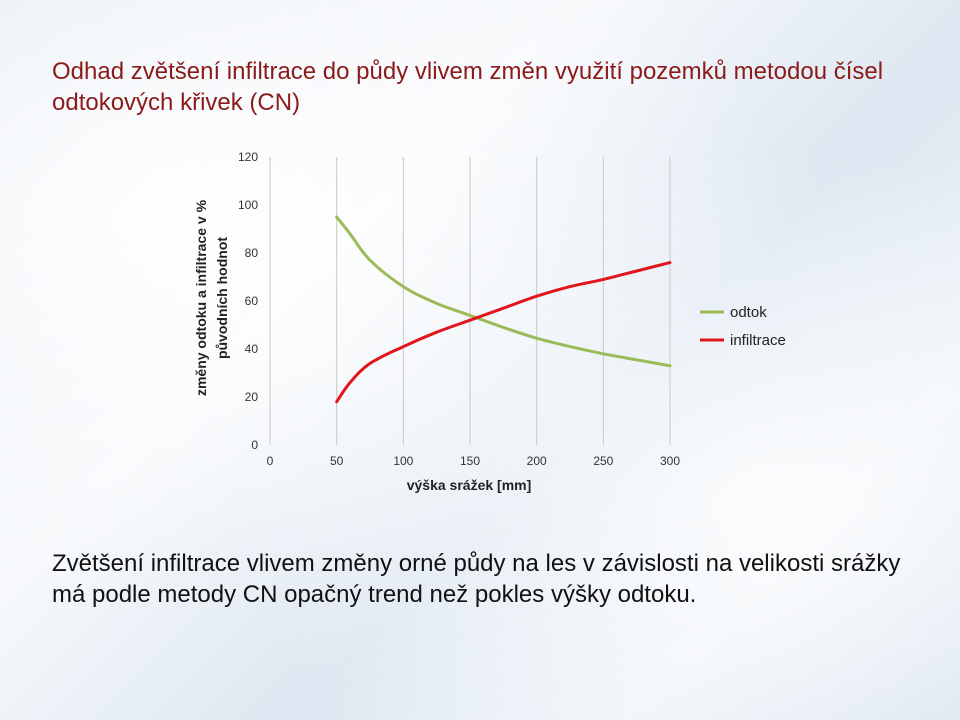 The image size is (960, 720). What do you see at coordinates (252, 349) in the screenshot?
I see `y-tick-label: 40` at bounding box center [252, 349].